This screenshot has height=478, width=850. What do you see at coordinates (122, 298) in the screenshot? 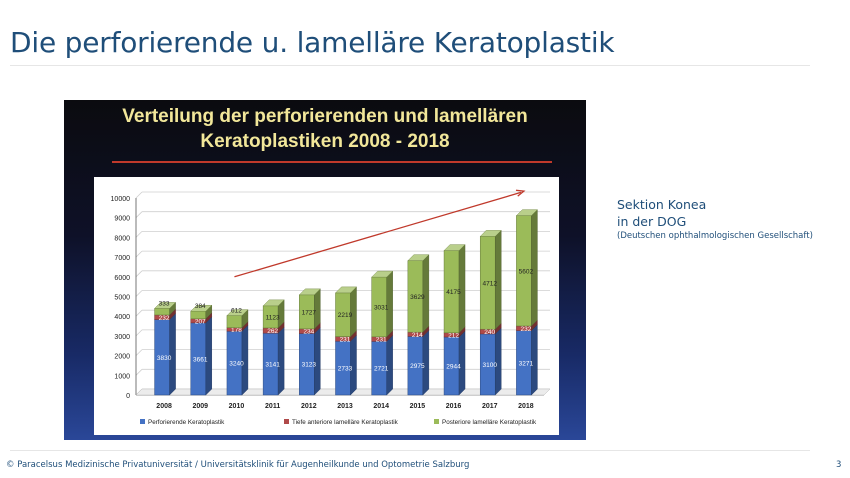
I see `y-tick-label: 5000` at bounding box center [122, 298].